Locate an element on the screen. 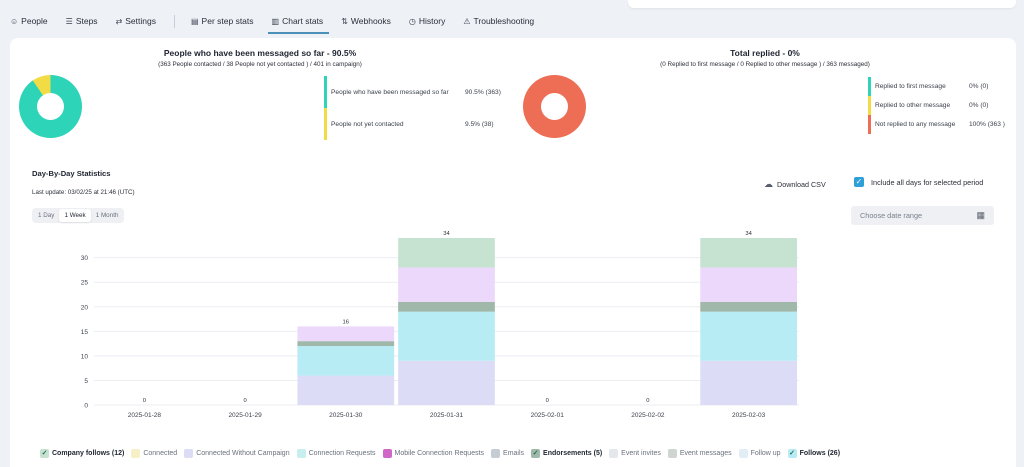 The width and height of the screenshot is (1024, 467). legend-toggle-emails: Emails is located at coordinates (508, 453).